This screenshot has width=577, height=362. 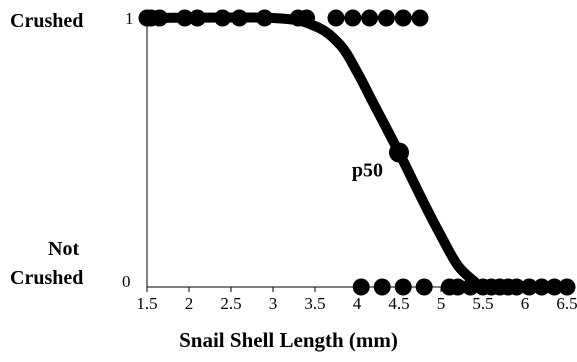 I want to click on x-tick-label: 4, so click(x=357, y=303).